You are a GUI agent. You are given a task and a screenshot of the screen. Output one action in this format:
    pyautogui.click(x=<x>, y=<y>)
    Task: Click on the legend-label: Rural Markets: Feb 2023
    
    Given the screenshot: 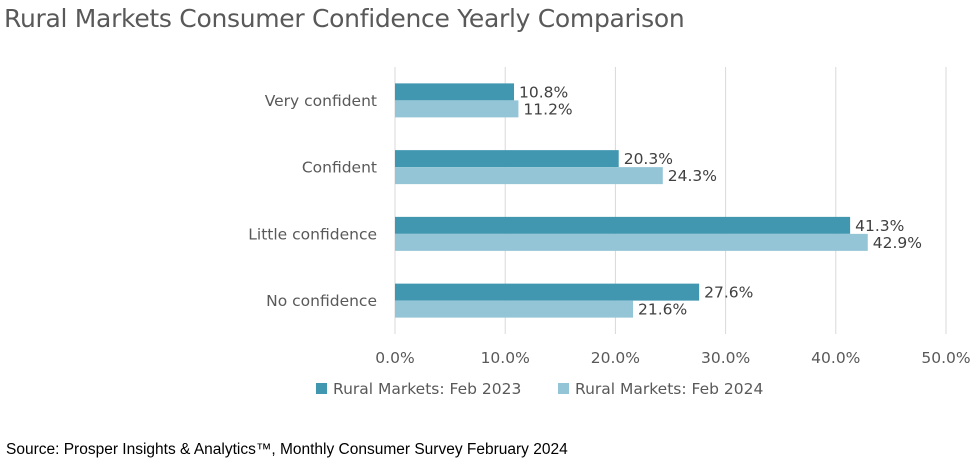 What is the action you would take?
    pyautogui.click(x=427, y=389)
    